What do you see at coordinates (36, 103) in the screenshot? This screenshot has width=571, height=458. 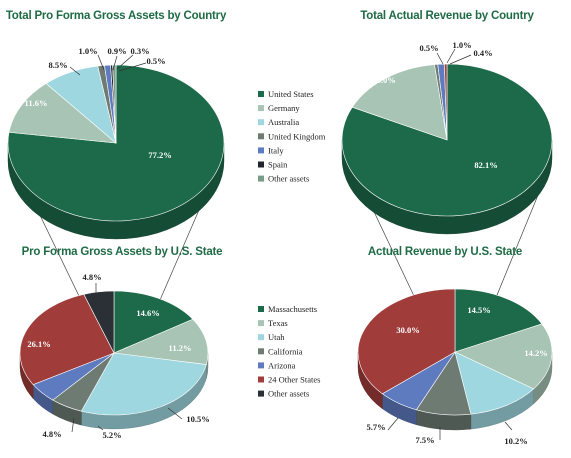 I see `slice-label: 11.6%` at bounding box center [36, 103].